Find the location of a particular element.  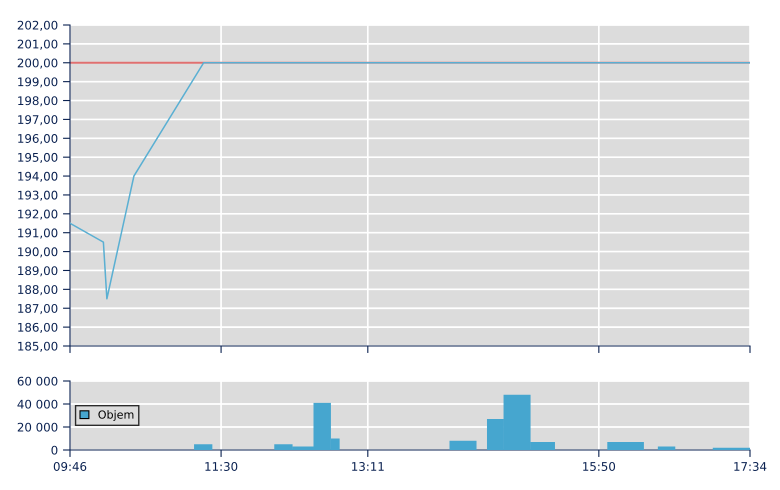

y-tick-label: 202,00 is located at coordinates (38, 25).